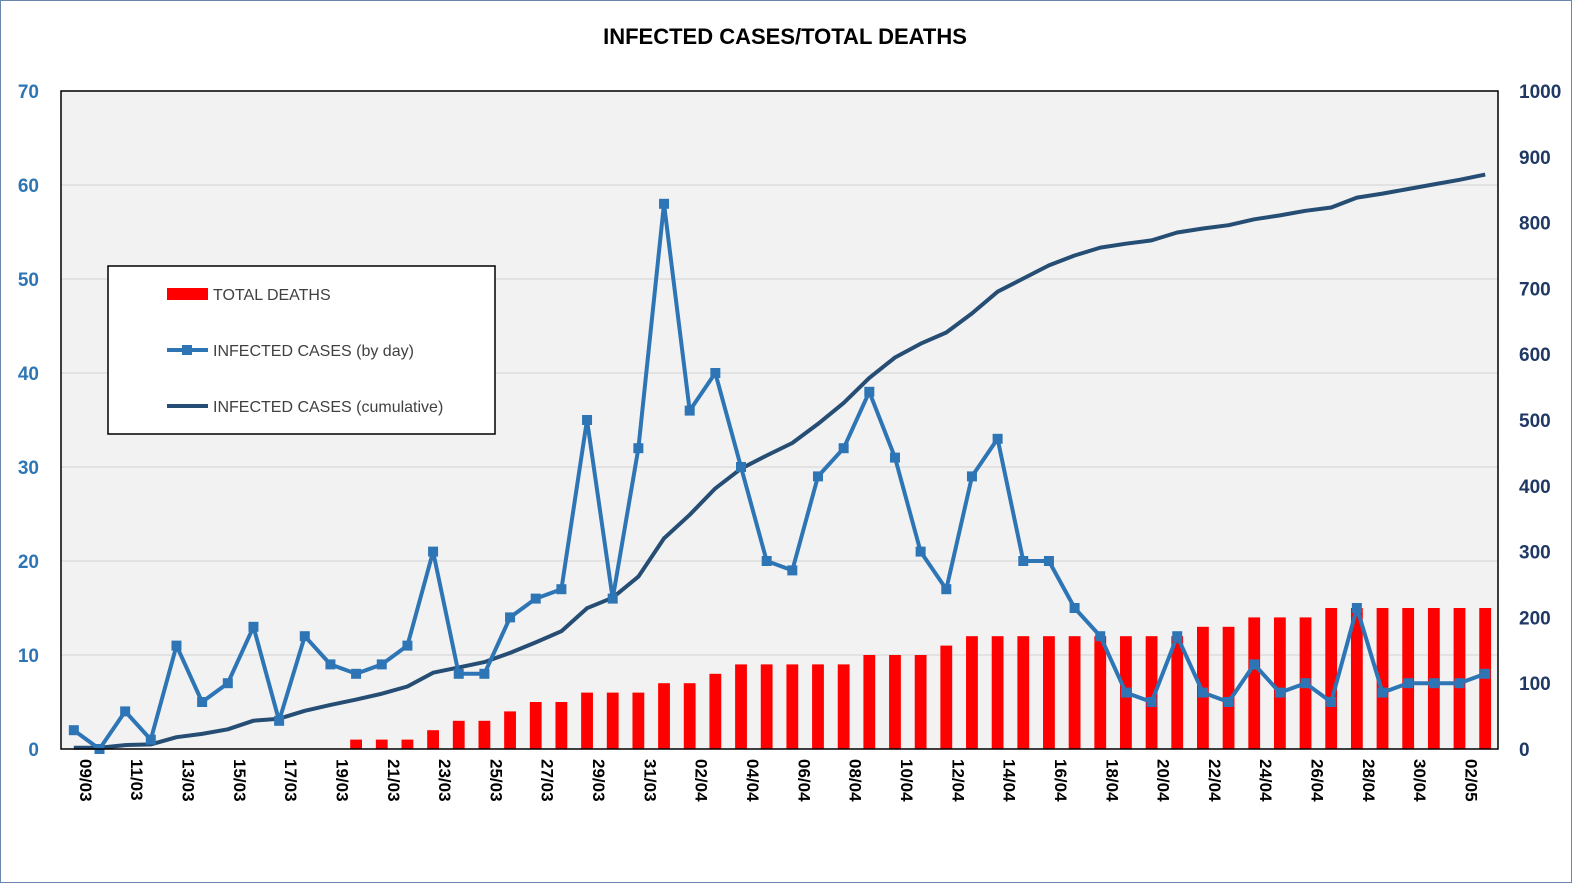 This screenshot has height=884, width=1572. I want to click on y-tick-left: 20, so click(28, 562).